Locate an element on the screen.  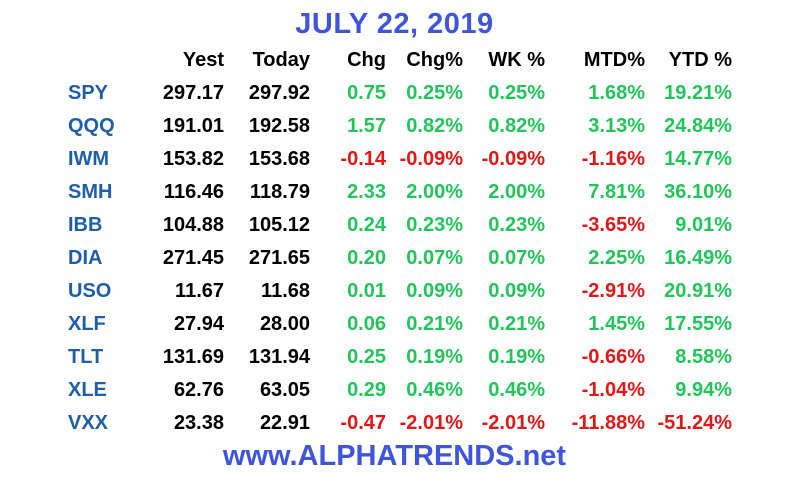
wk-pct-cell: 0.09% is located at coordinates (516, 291).